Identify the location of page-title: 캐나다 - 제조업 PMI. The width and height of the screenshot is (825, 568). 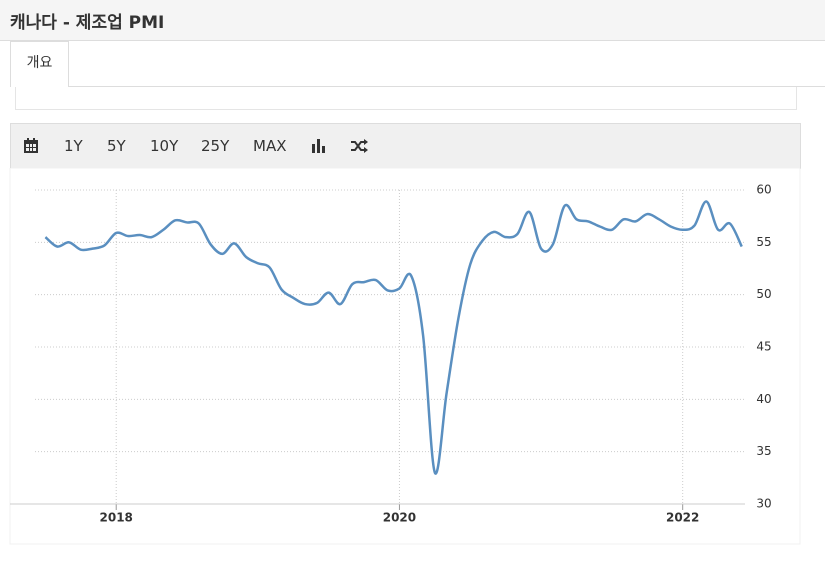
(87, 23).